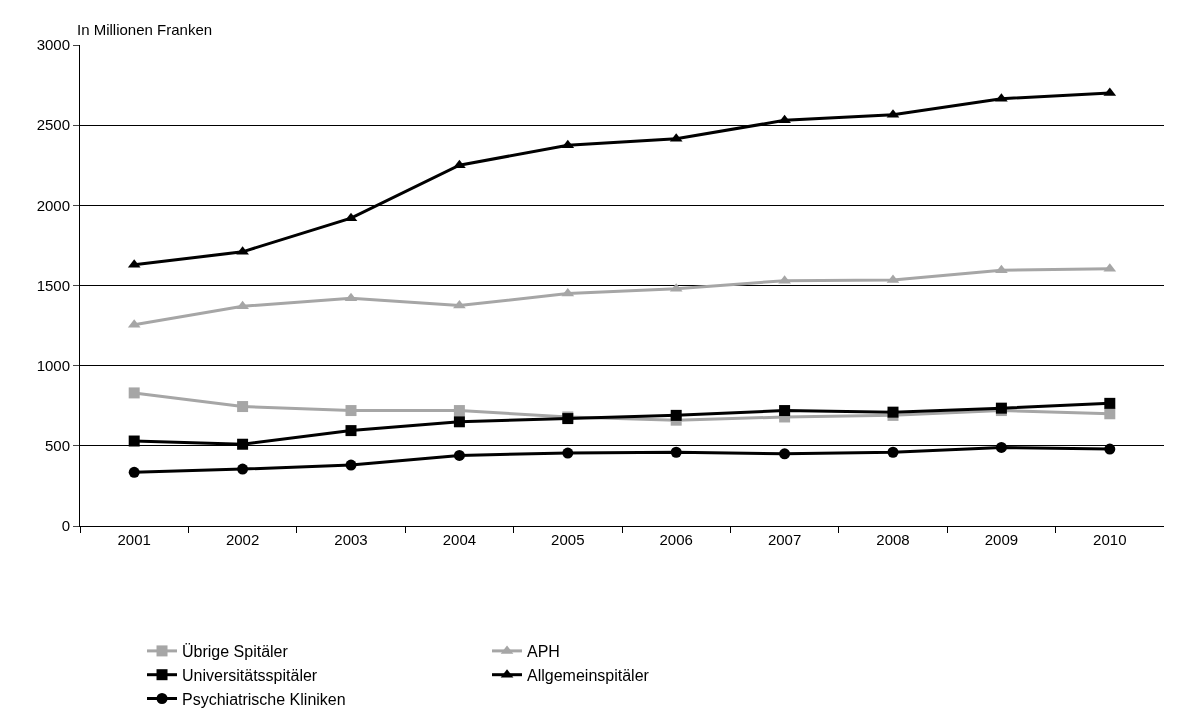  Describe the element at coordinates (53, 45) in the screenshot. I see `y-tick-label: 3000` at that location.